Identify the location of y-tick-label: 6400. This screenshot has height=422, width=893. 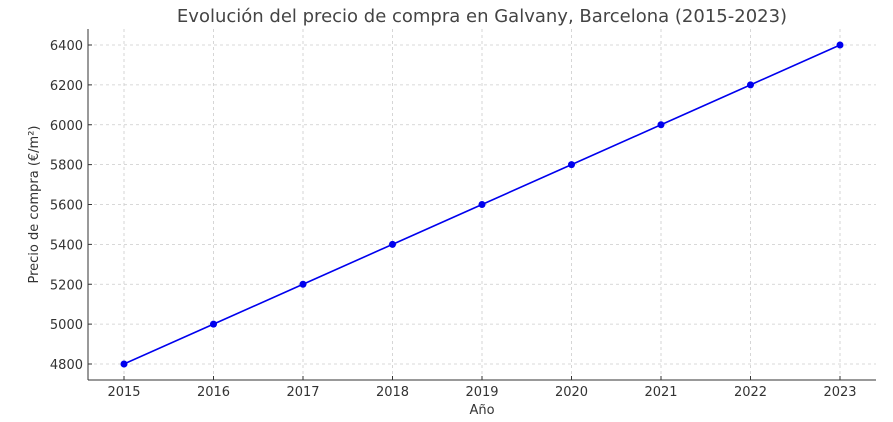
(66, 46).